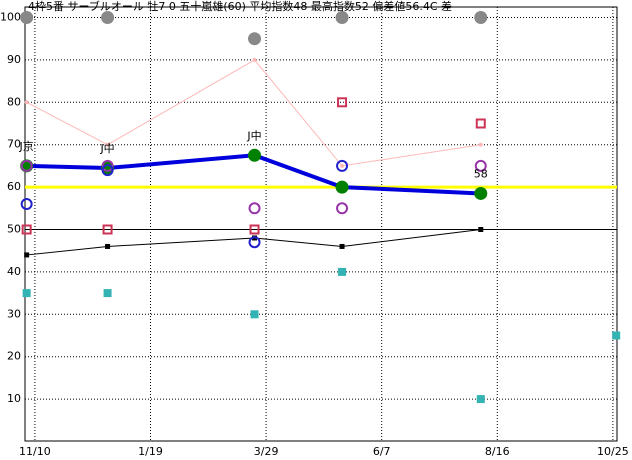  What do you see at coordinates (26, 146) in the screenshot?
I see `point-label: J京` at bounding box center [26, 146].